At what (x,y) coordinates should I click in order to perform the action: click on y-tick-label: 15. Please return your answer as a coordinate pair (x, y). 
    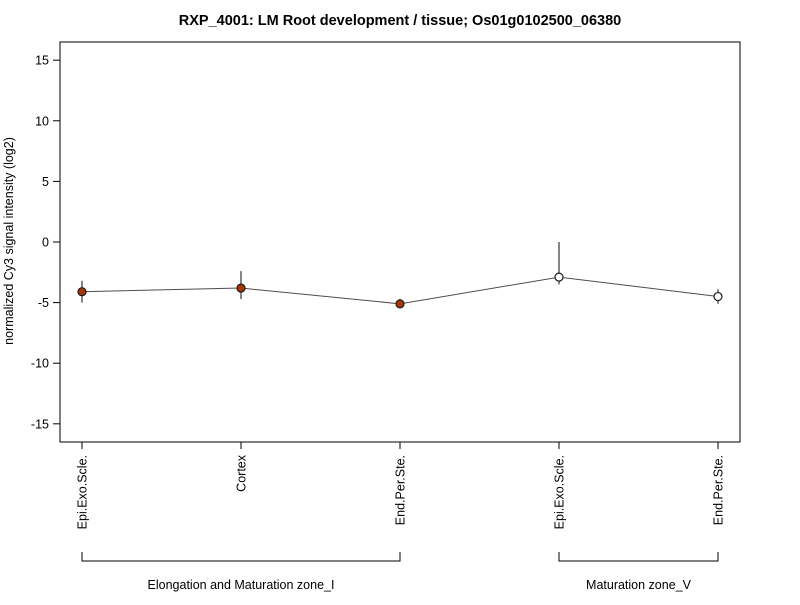
    Looking at the image, I should click on (42, 61).